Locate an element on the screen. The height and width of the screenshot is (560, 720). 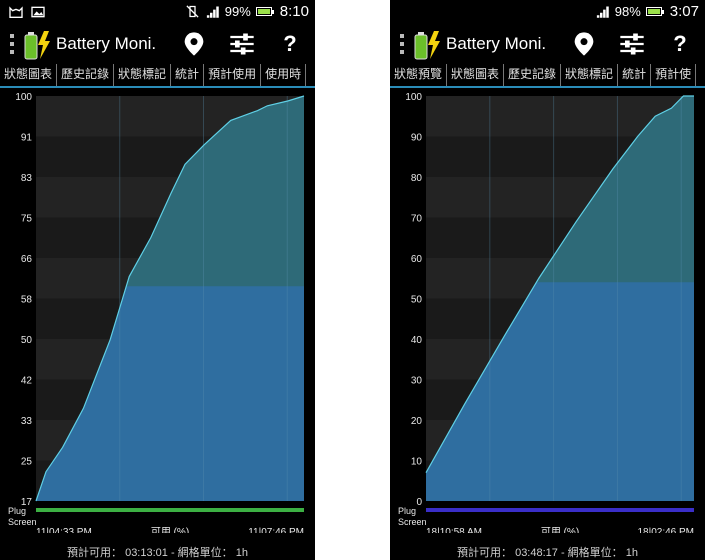
tab-3: 狀態標記 is located at coordinates (590, 75).